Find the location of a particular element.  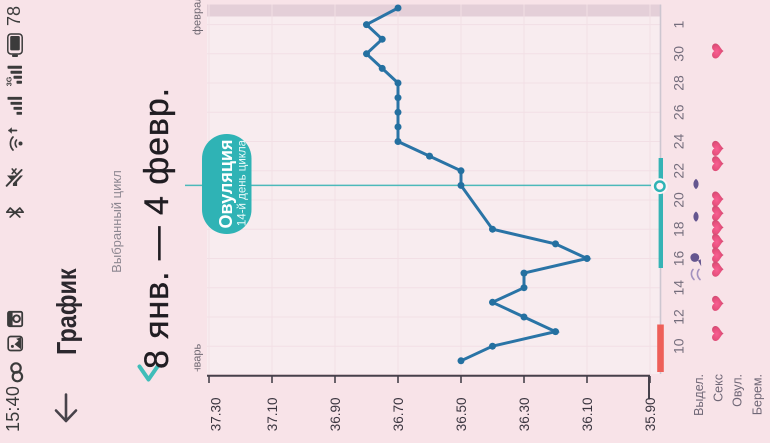

svg-text: 30 is located at coordinates (679, 54).